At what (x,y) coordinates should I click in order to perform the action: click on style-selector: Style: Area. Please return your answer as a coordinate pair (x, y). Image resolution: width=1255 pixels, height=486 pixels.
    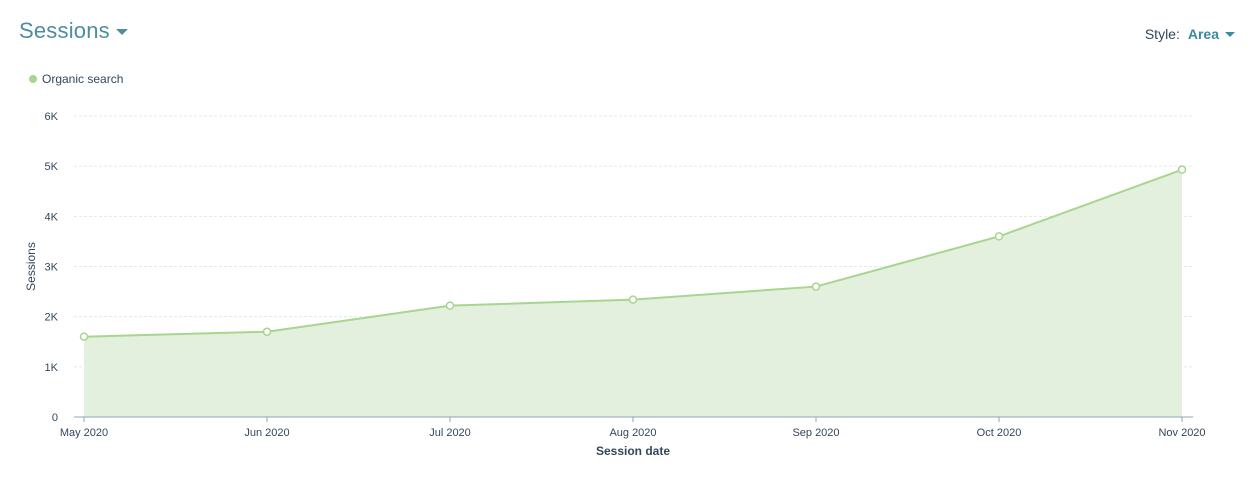
    Looking at the image, I should click on (1190, 34).